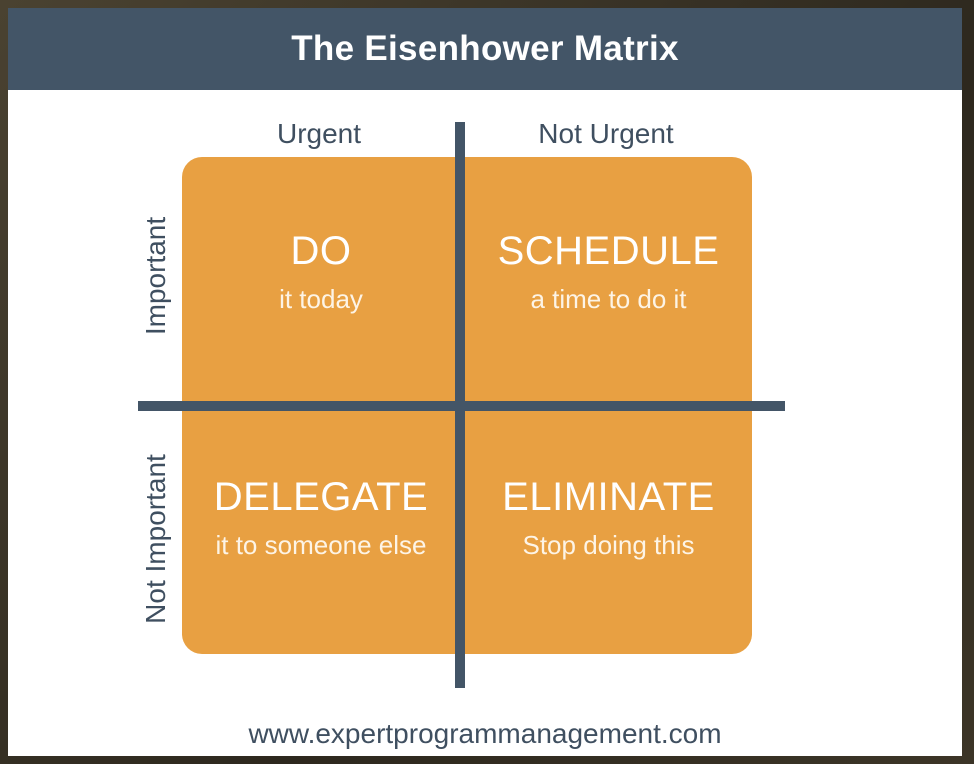 The width and height of the screenshot is (974, 764). What do you see at coordinates (608, 545) in the screenshot?
I see `quadrant-eliminate-subtitle: Stop doing this` at bounding box center [608, 545].